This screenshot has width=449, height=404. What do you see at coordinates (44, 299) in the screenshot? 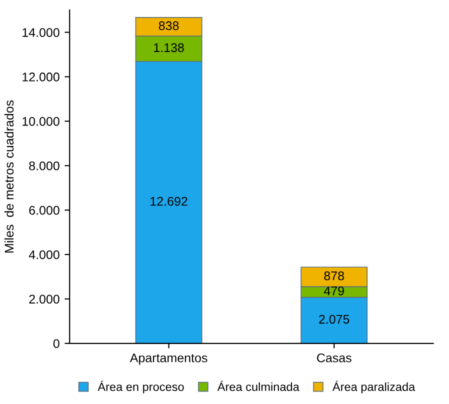
I see `y-tick-label: 2.000` at bounding box center [44, 299].